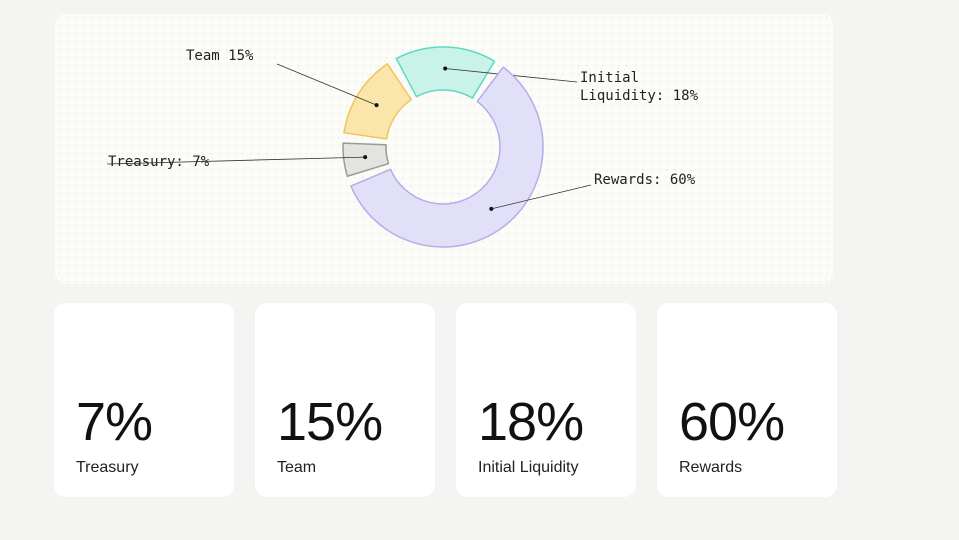  I want to click on stat-label: Treasury, so click(107, 467).